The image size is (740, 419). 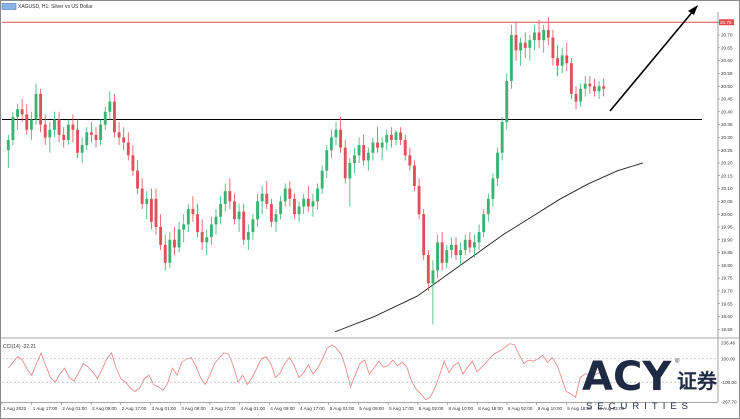 I want to click on price-tick-label: 20.65, so click(x=727, y=47).